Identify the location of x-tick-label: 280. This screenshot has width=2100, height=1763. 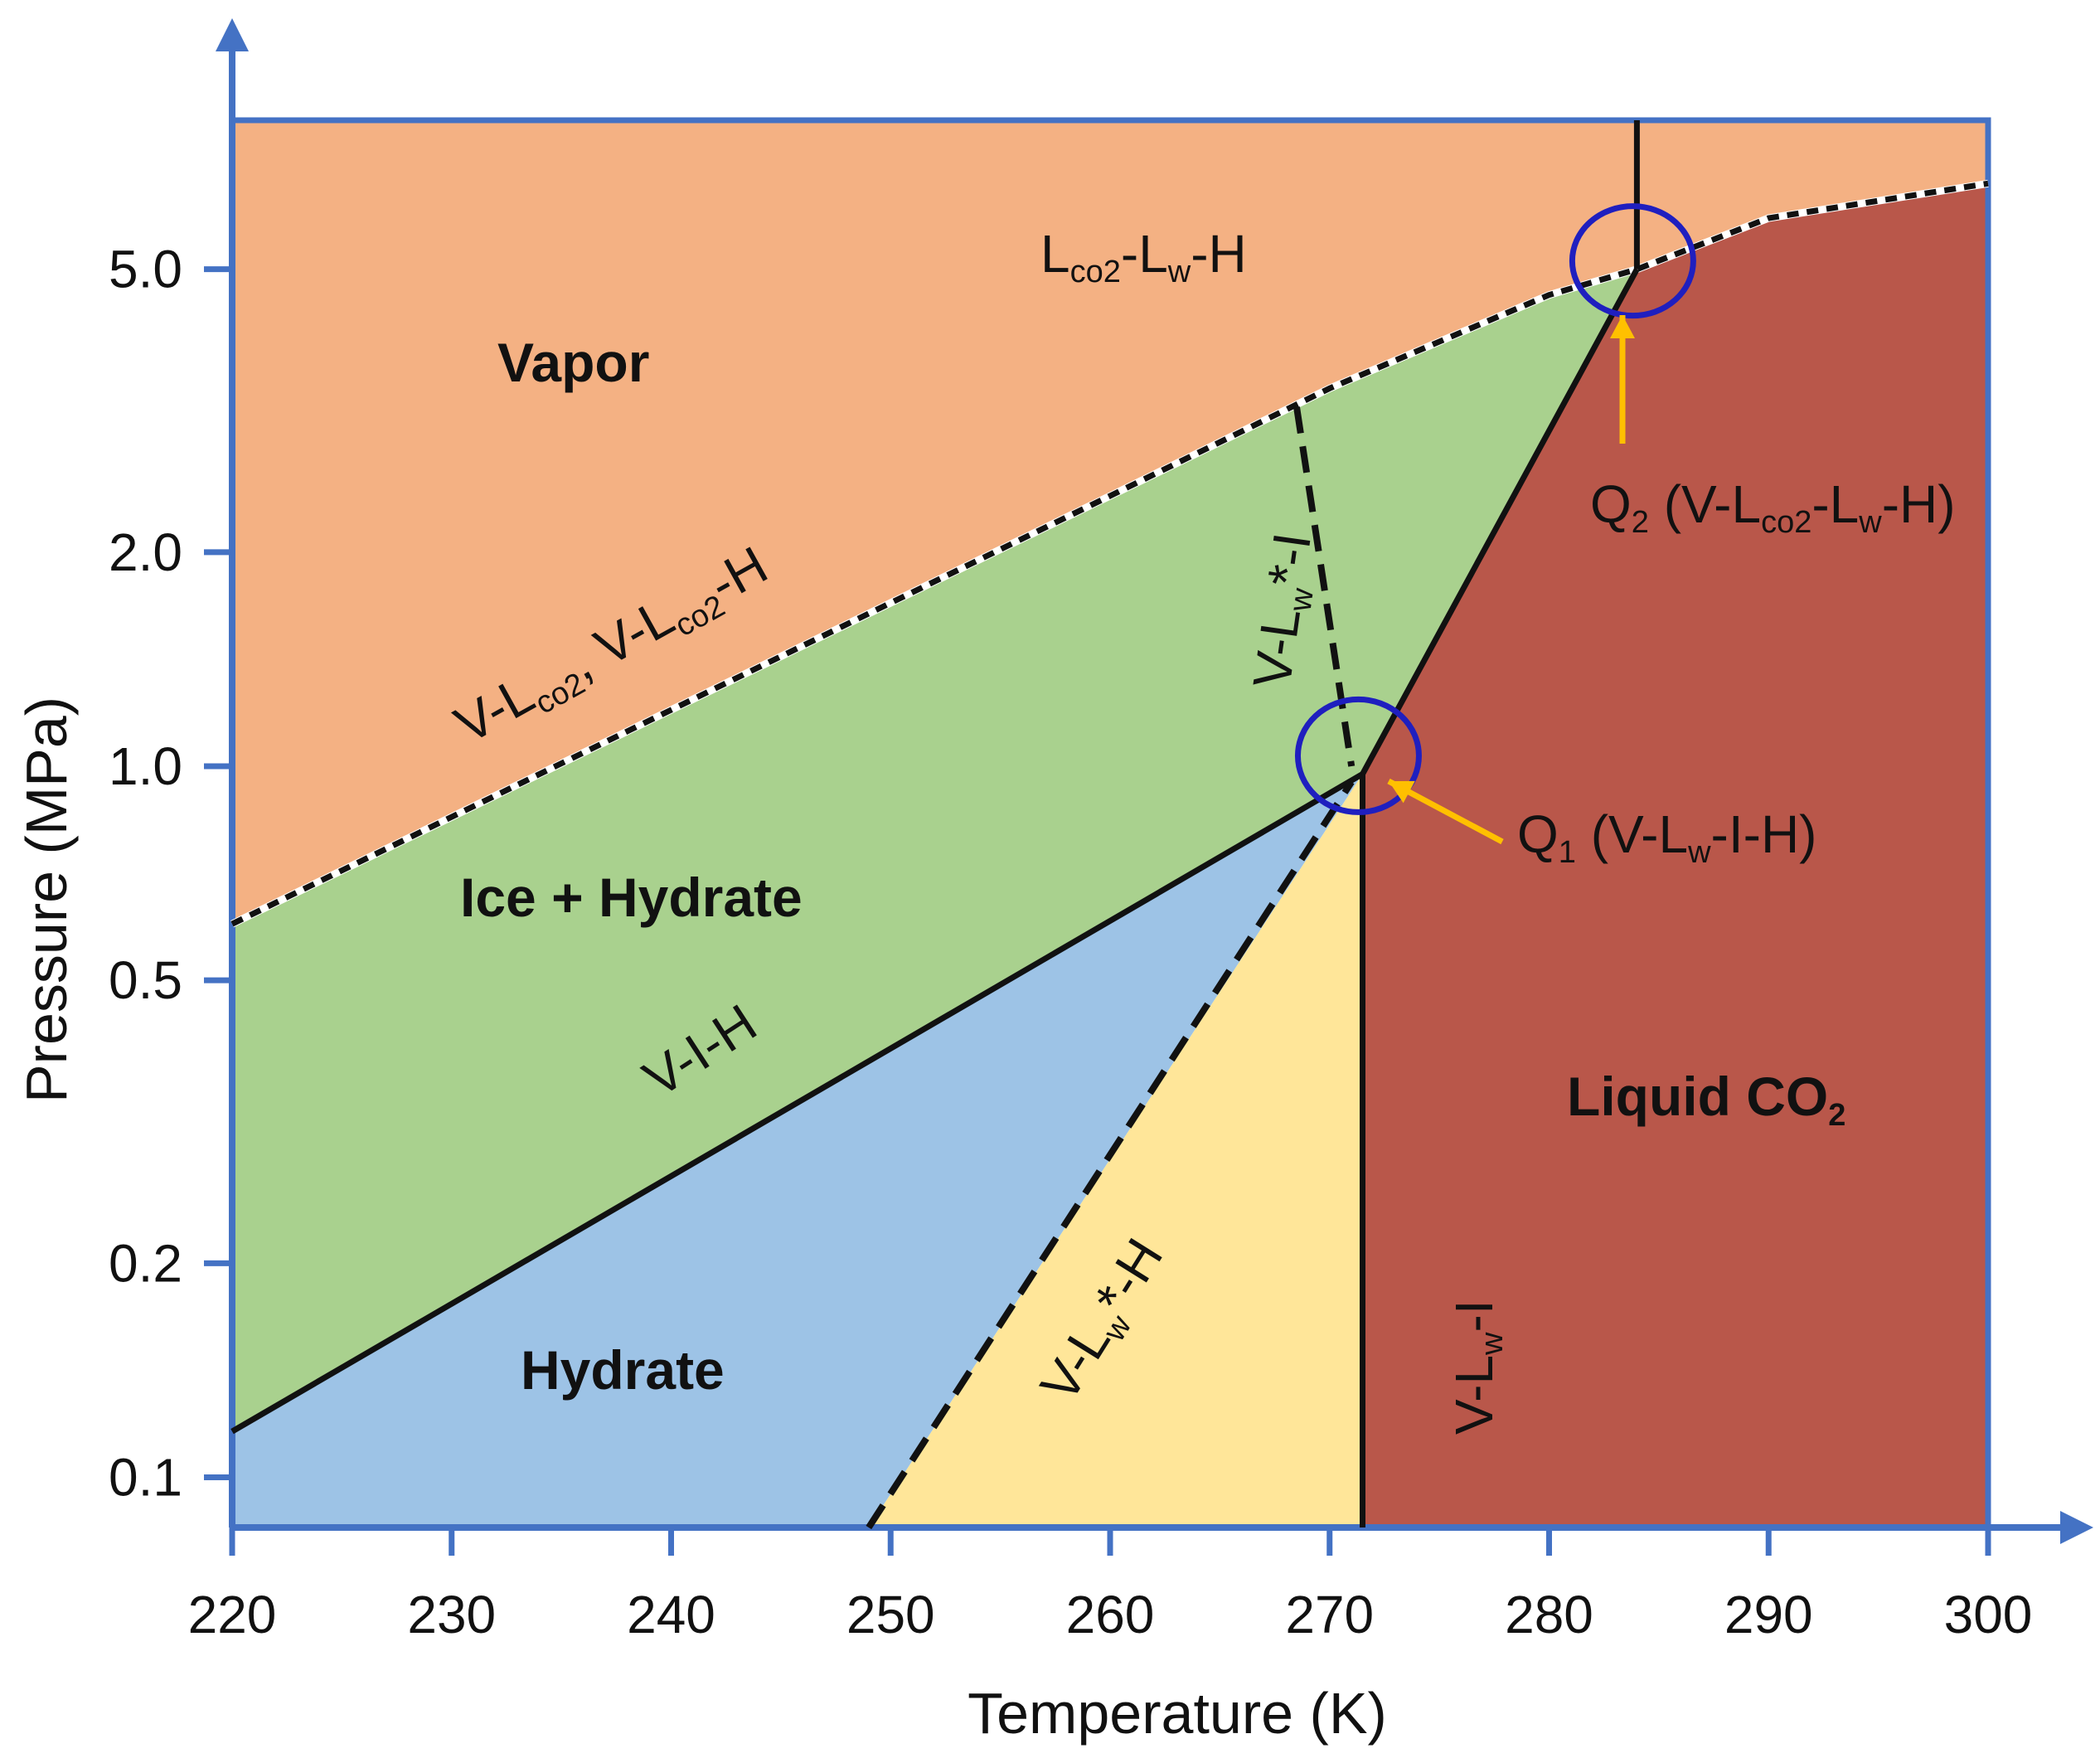
(1549, 1614).